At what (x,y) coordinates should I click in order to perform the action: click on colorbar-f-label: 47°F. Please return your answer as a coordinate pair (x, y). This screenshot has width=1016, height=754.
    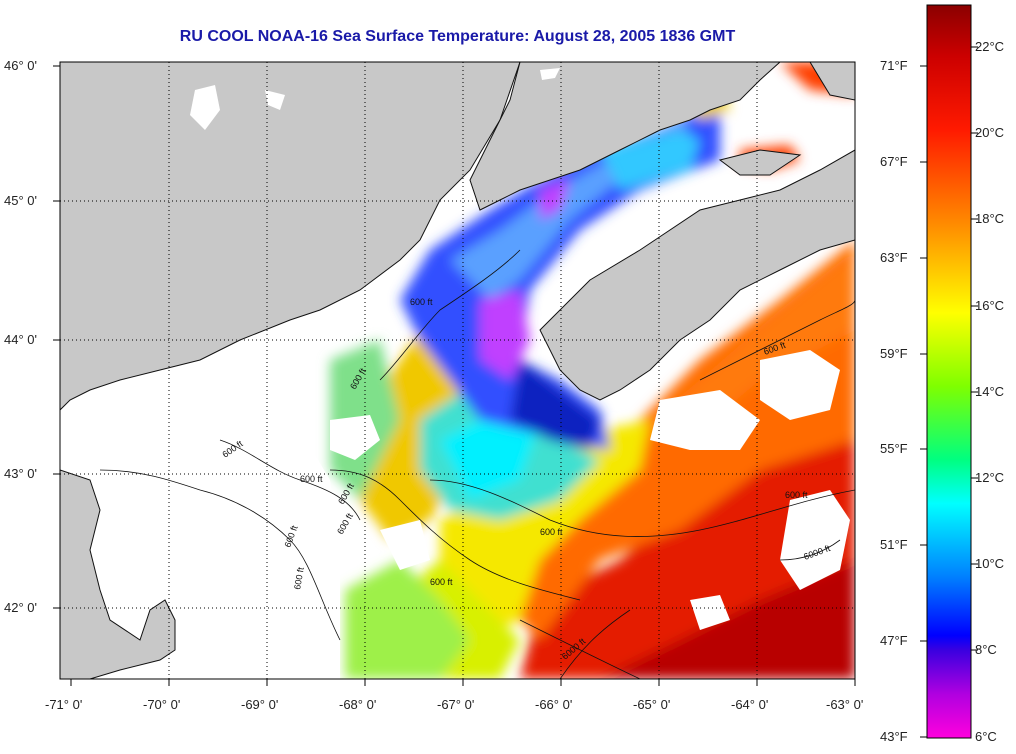
    Looking at the image, I should click on (894, 640).